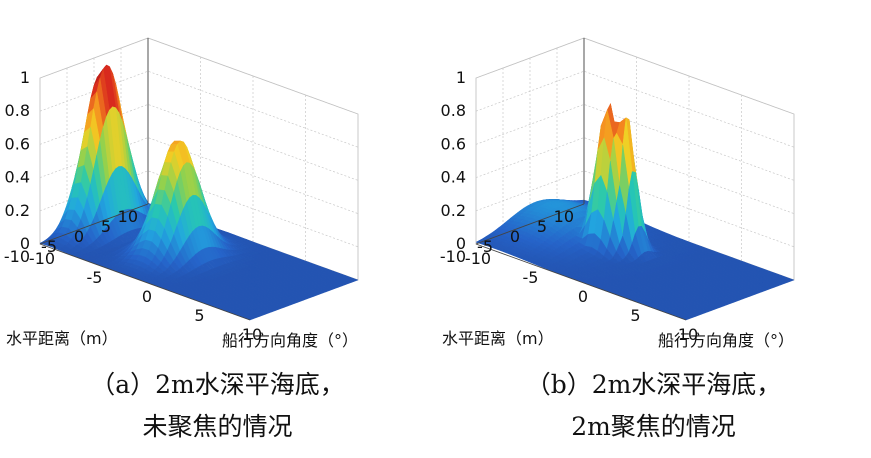 The width and height of the screenshot is (871, 458). I want to click on caption-a-line1: （a）2m水深平海底，, so click(217, 384).